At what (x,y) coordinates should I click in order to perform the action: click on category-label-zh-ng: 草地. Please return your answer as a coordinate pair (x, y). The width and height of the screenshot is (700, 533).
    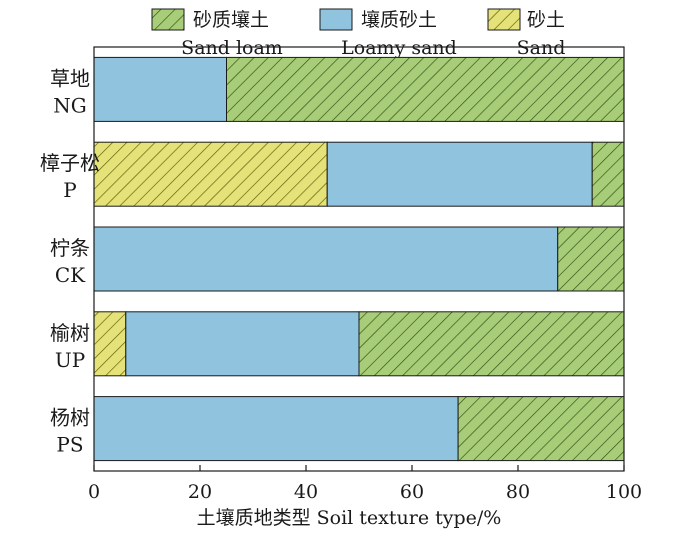
    Looking at the image, I should click on (70, 78).